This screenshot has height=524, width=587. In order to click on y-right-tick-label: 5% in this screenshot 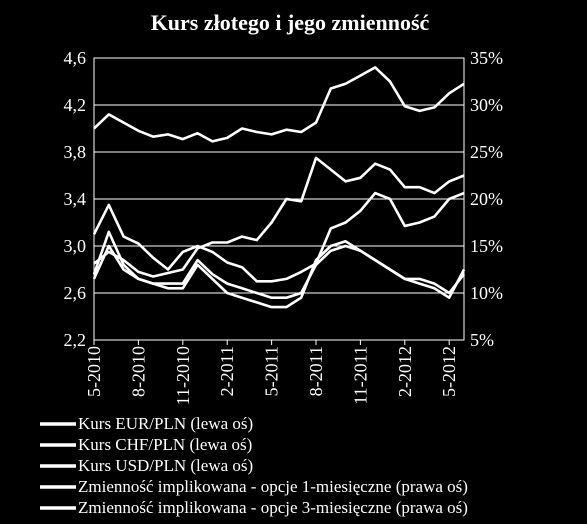, I will do `click(482, 340)`.